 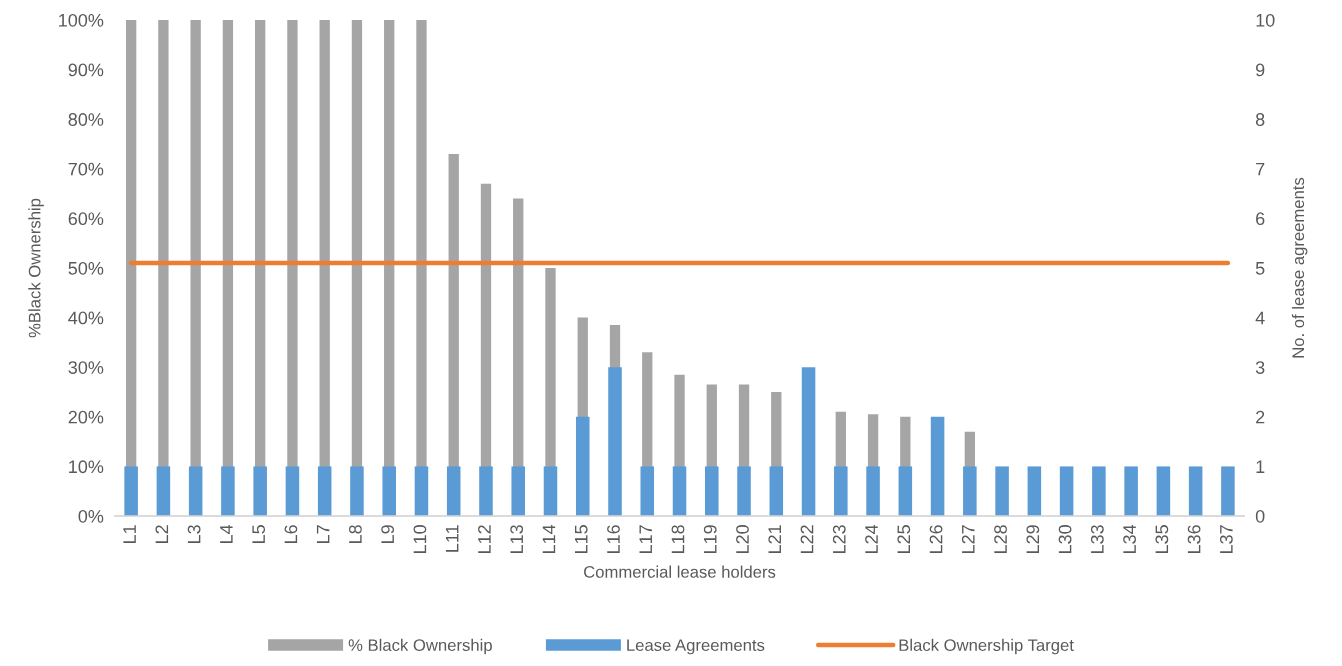 What do you see at coordinates (86, 119) in the screenshot?
I see `y-tick-label: 80%` at bounding box center [86, 119].